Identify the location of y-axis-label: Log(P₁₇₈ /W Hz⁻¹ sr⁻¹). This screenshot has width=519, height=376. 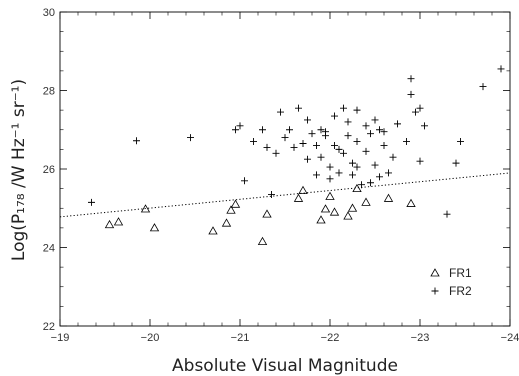
(19, 170).